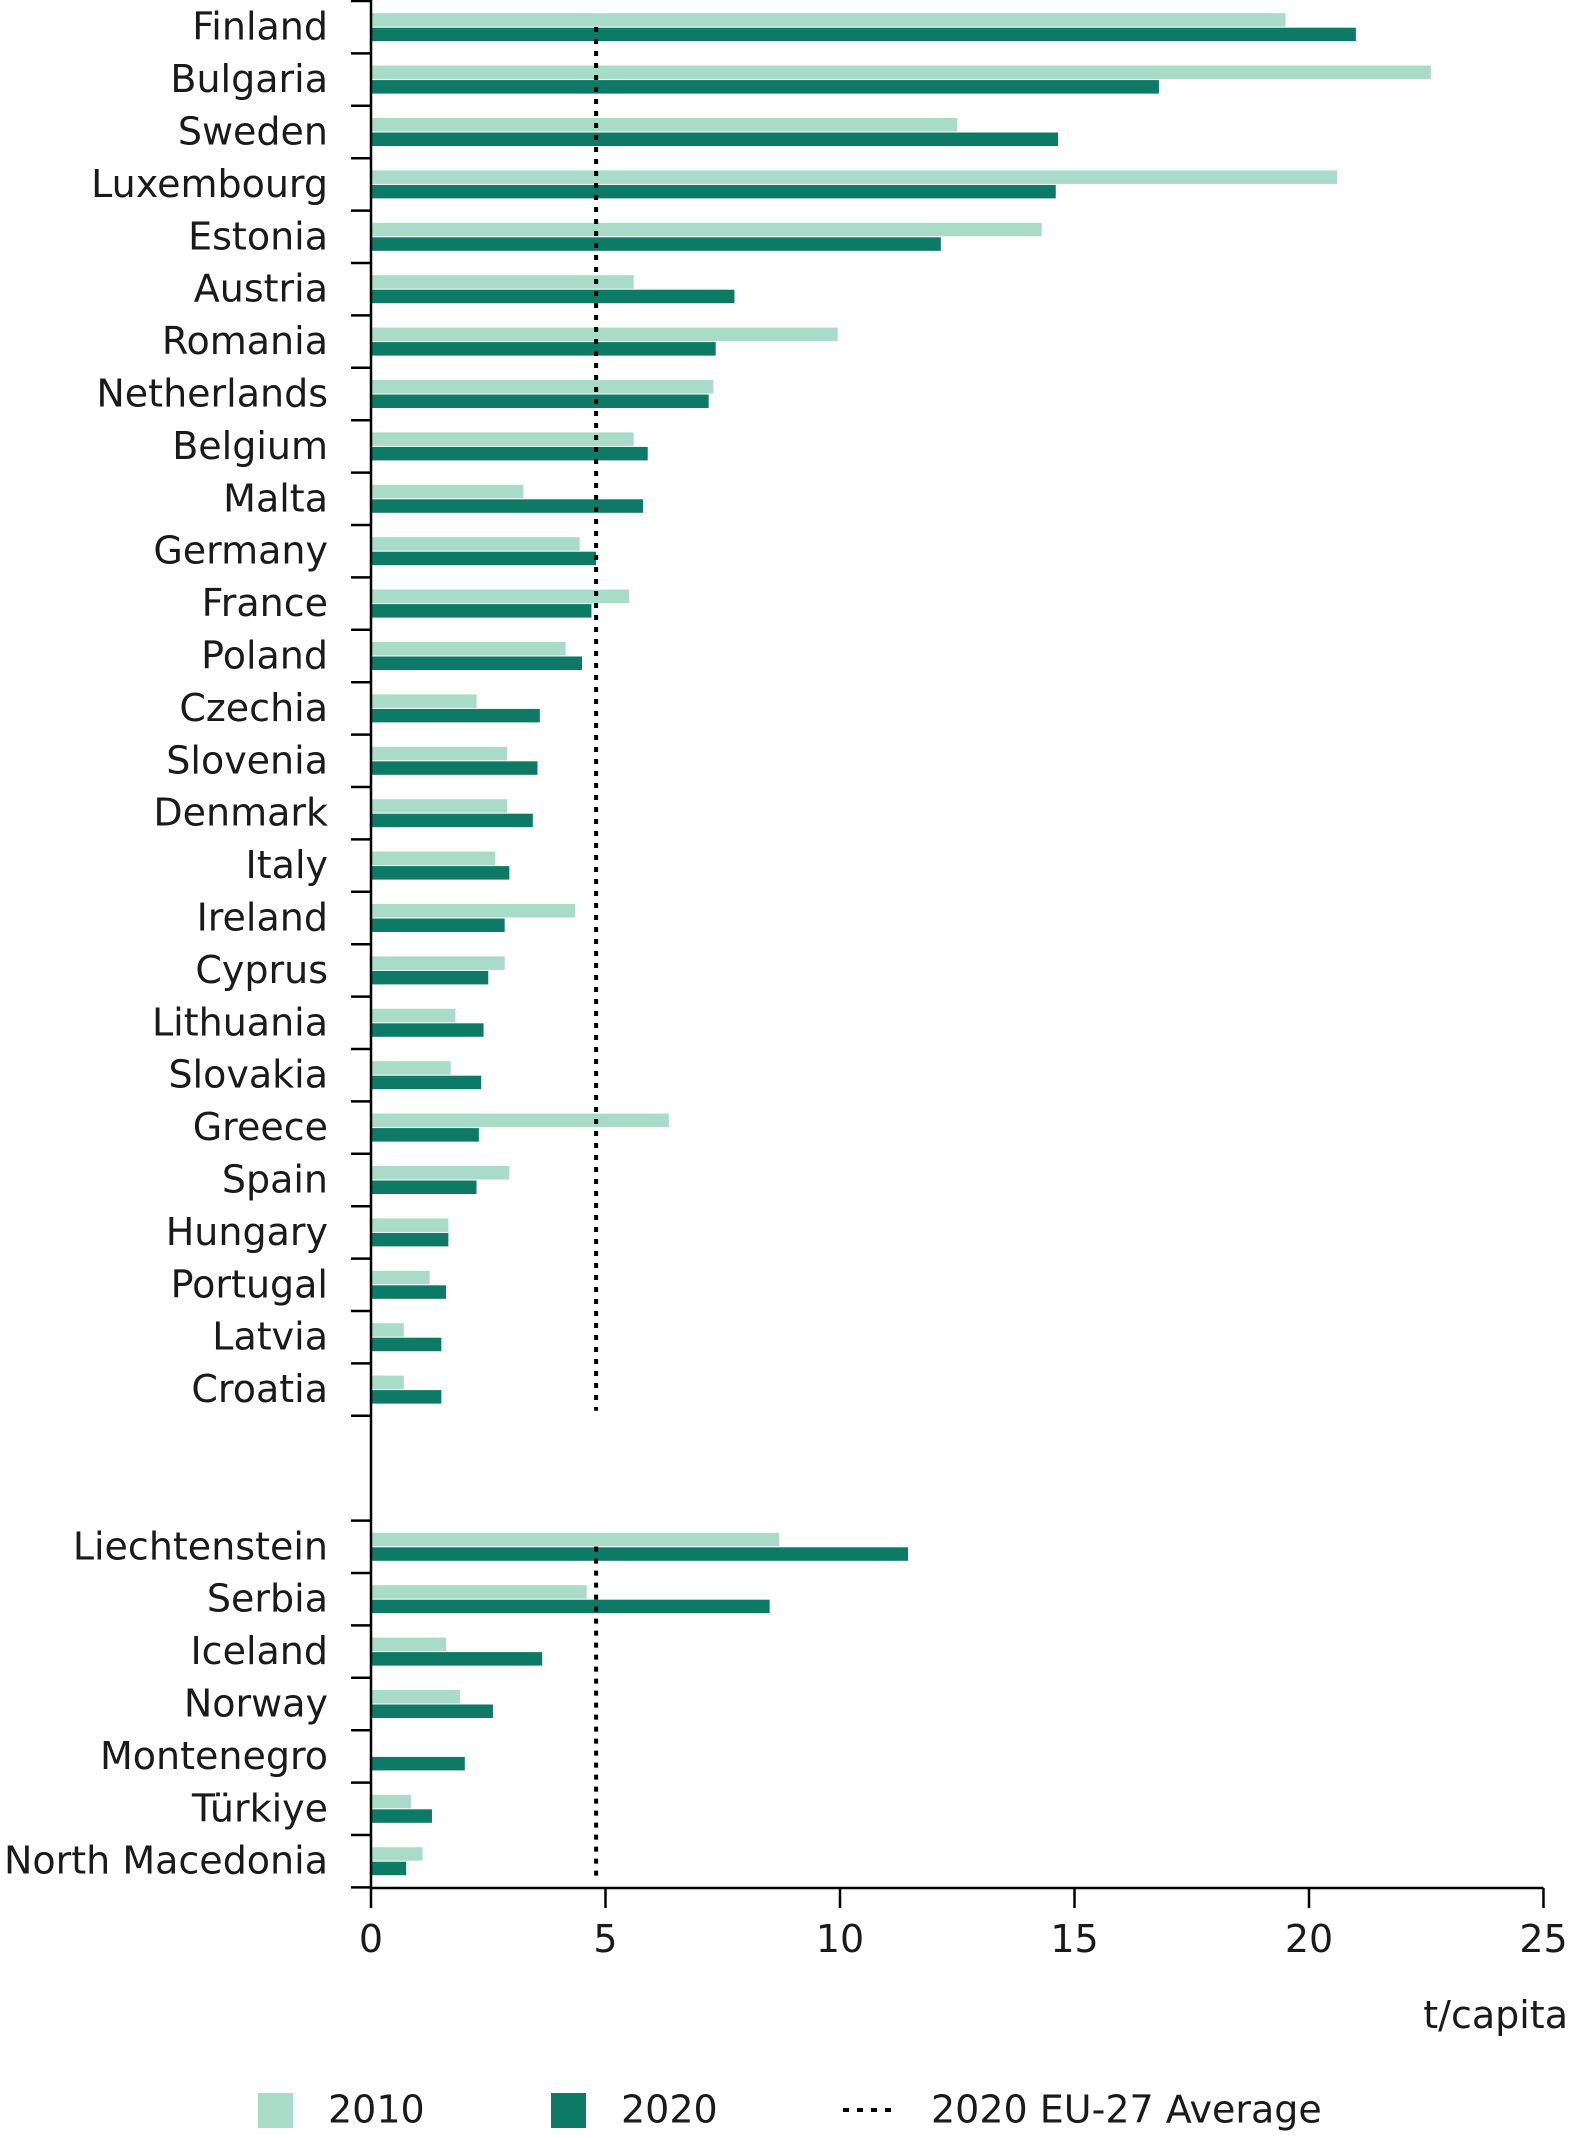 The height and width of the screenshot is (2138, 1570). Describe the element at coordinates (401, 1816) in the screenshot. I see `bar-2020-turkiye` at that location.